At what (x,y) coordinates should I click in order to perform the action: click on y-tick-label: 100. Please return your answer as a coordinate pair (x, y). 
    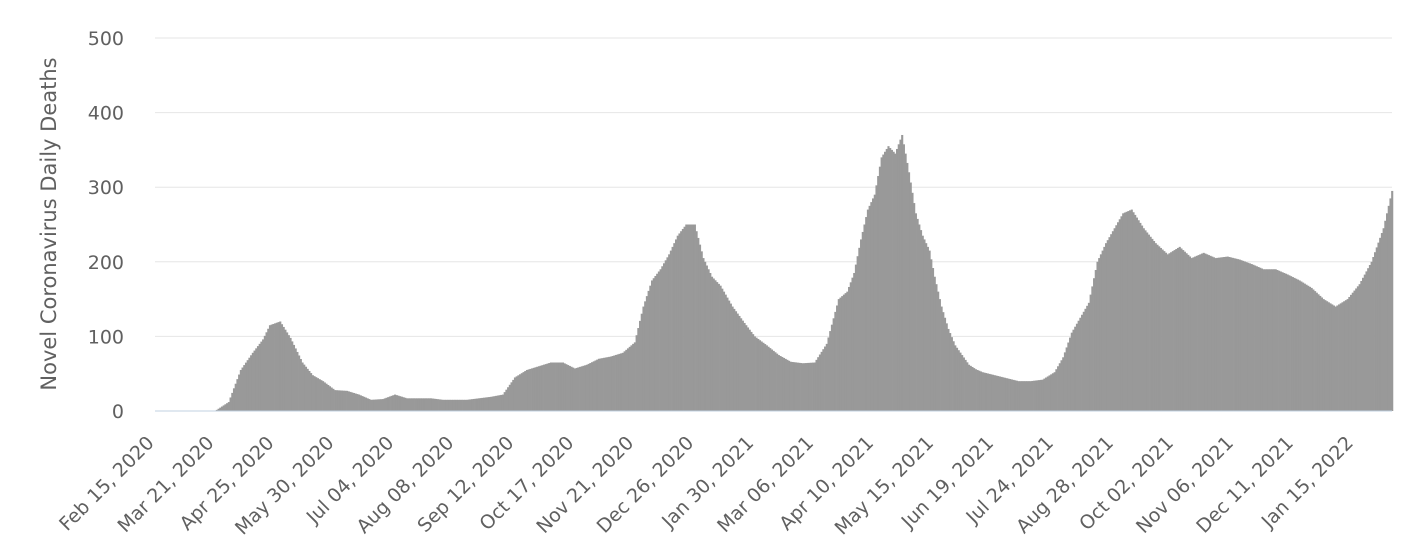
    Looking at the image, I should click on (106, 337).